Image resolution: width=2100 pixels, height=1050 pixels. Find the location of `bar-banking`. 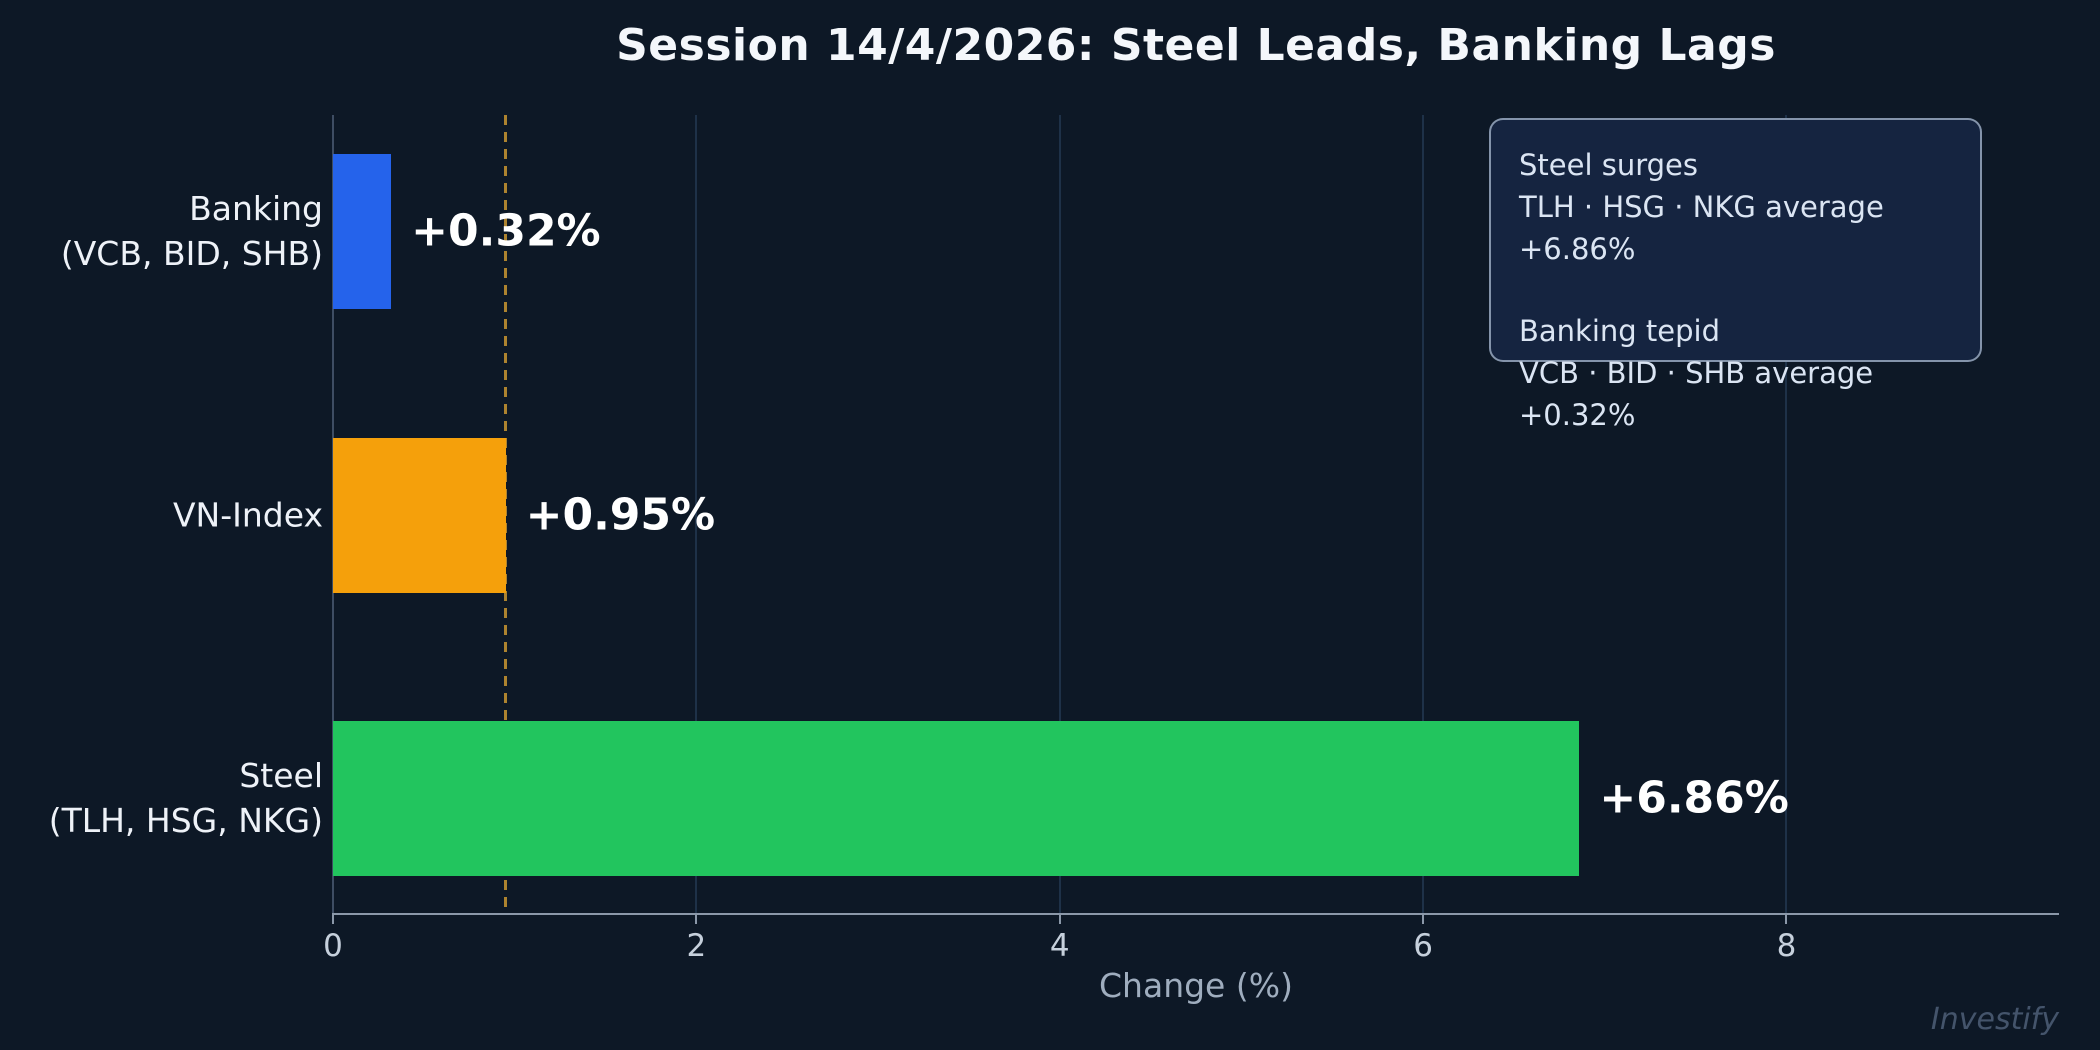

bar-banking is located at coordinates (362, 231).